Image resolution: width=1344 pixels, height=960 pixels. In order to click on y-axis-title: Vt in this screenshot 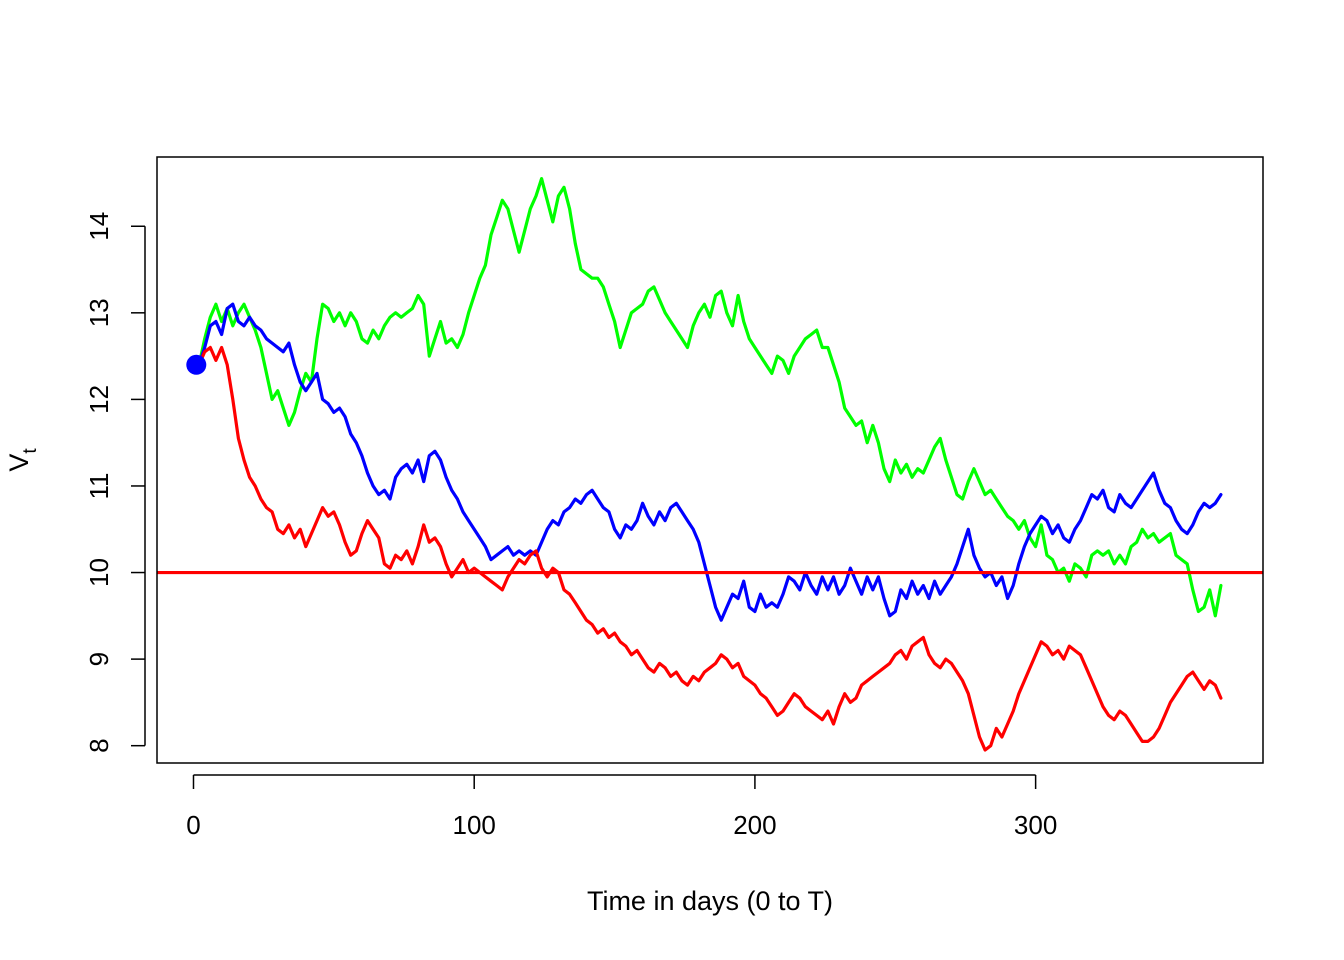, I will do `click(22, 460)`.